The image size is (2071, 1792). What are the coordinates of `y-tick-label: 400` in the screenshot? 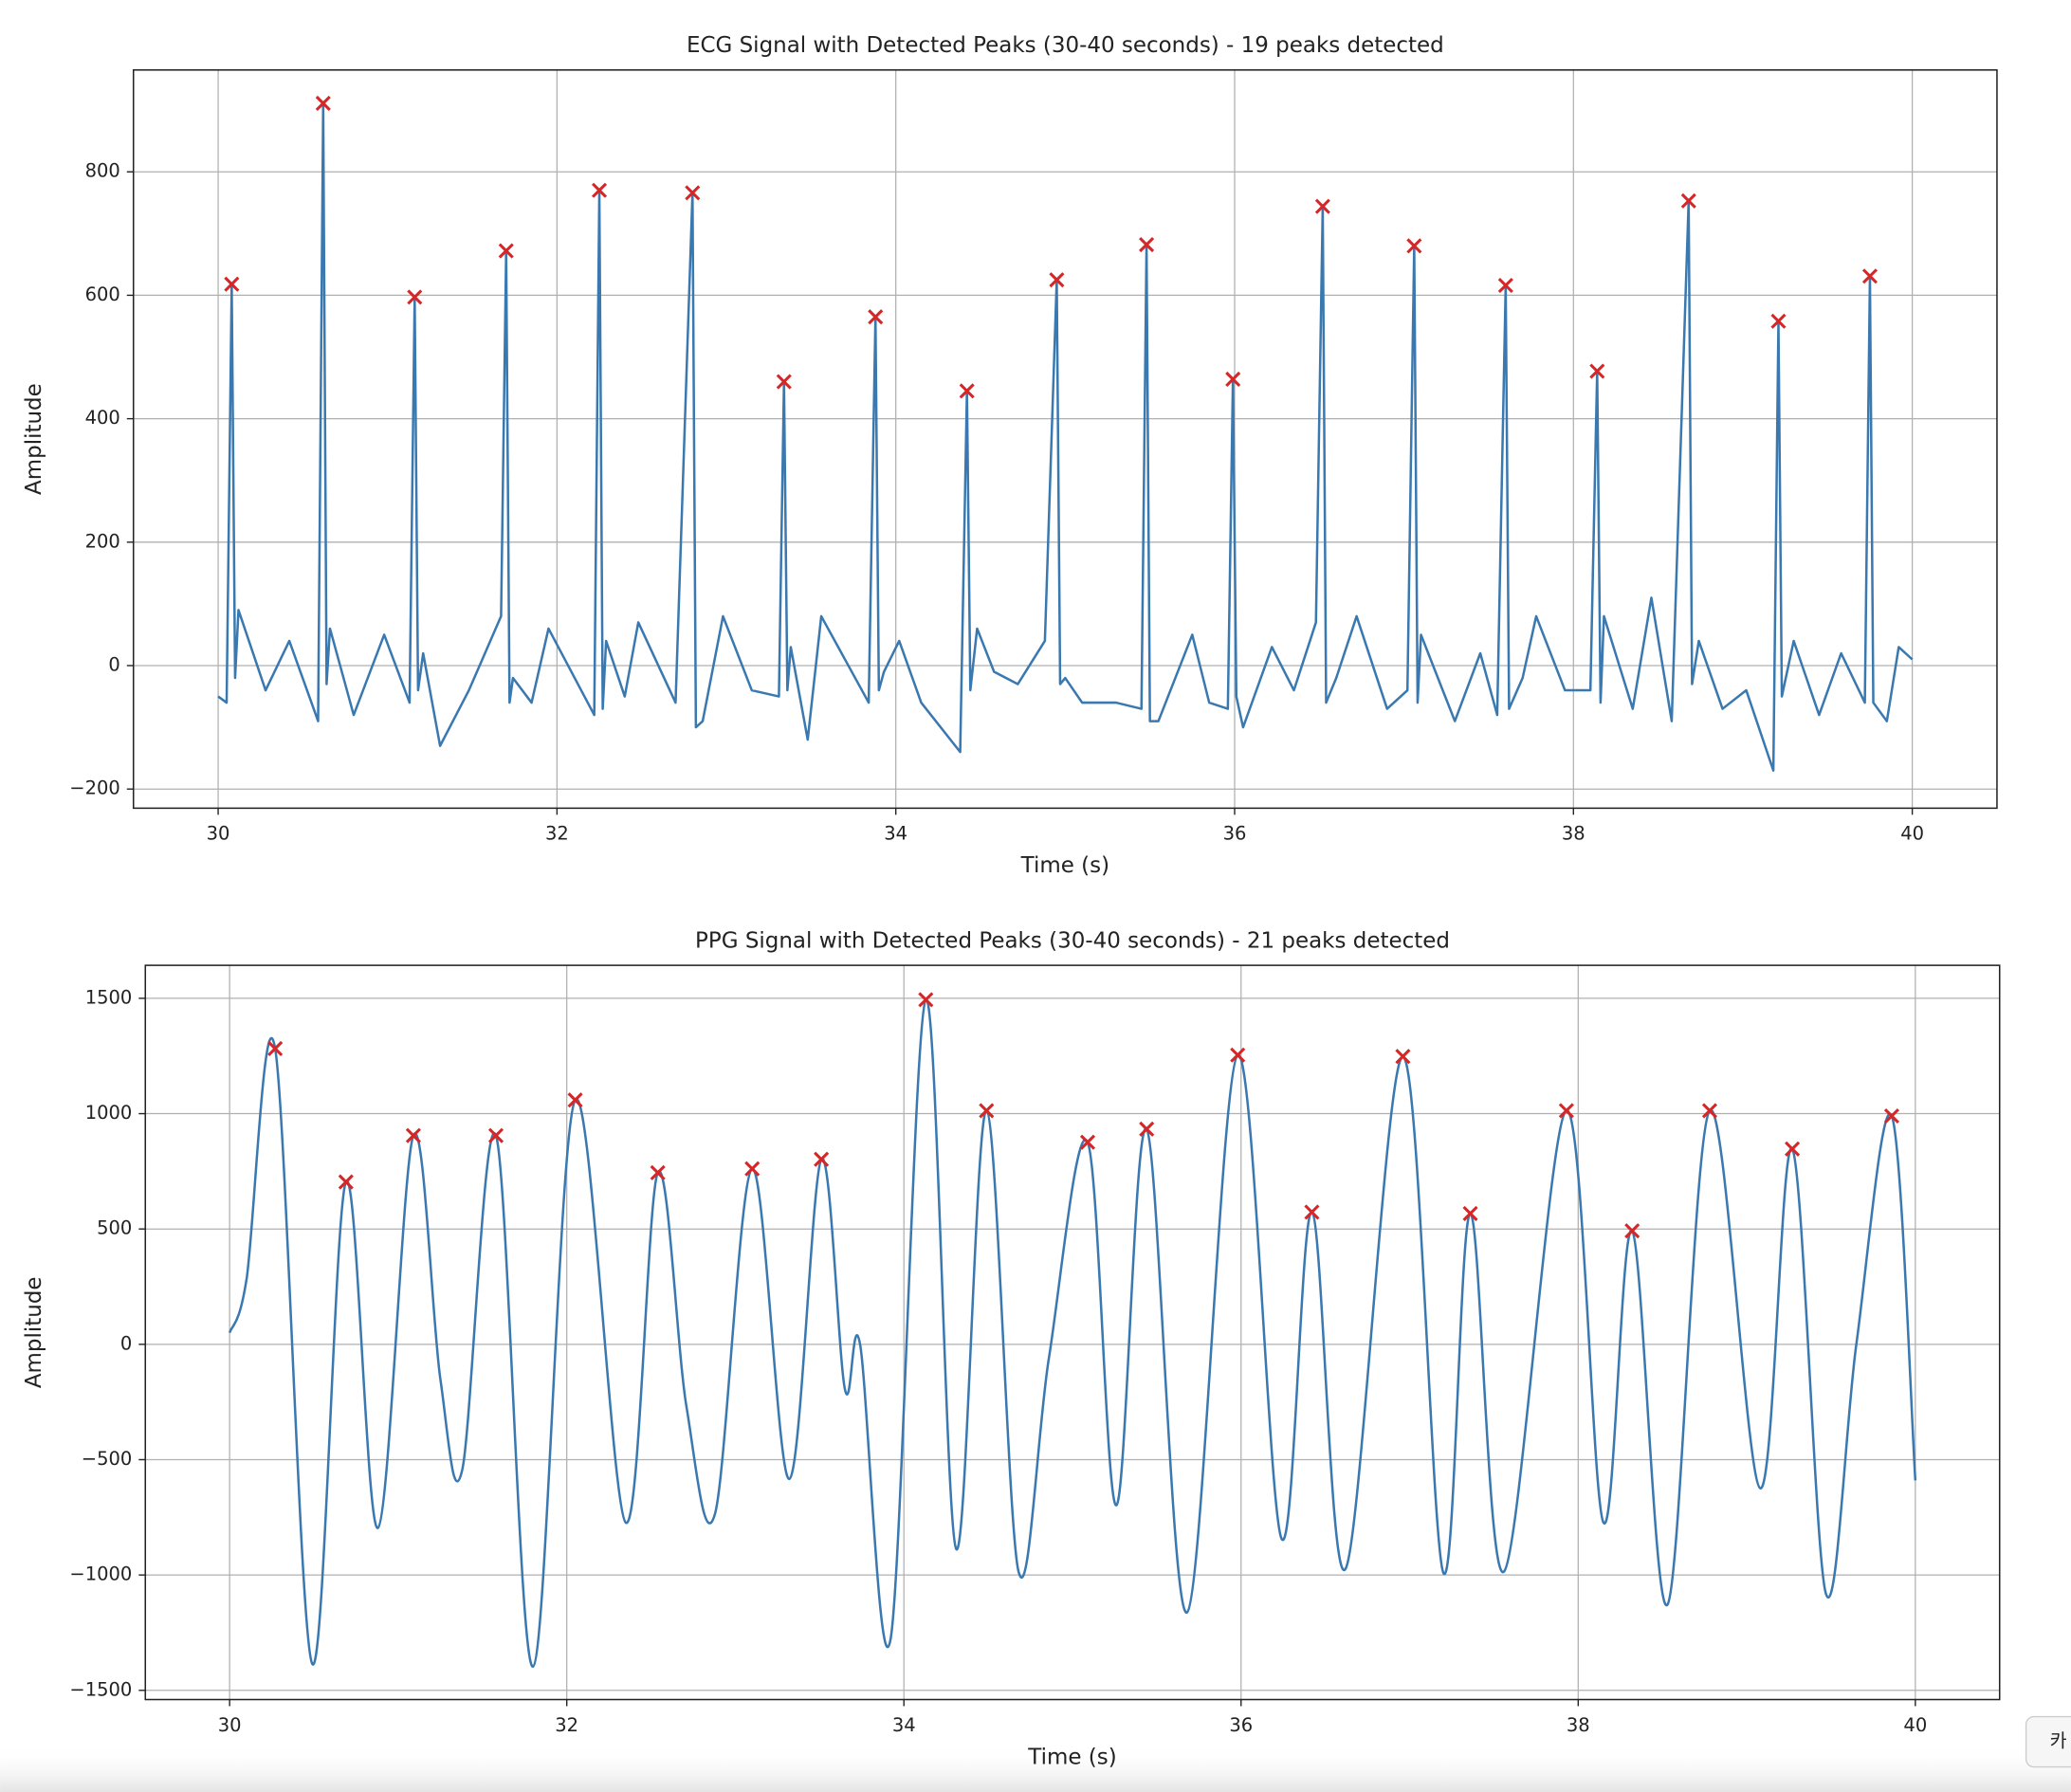 It's located at (102, 418).